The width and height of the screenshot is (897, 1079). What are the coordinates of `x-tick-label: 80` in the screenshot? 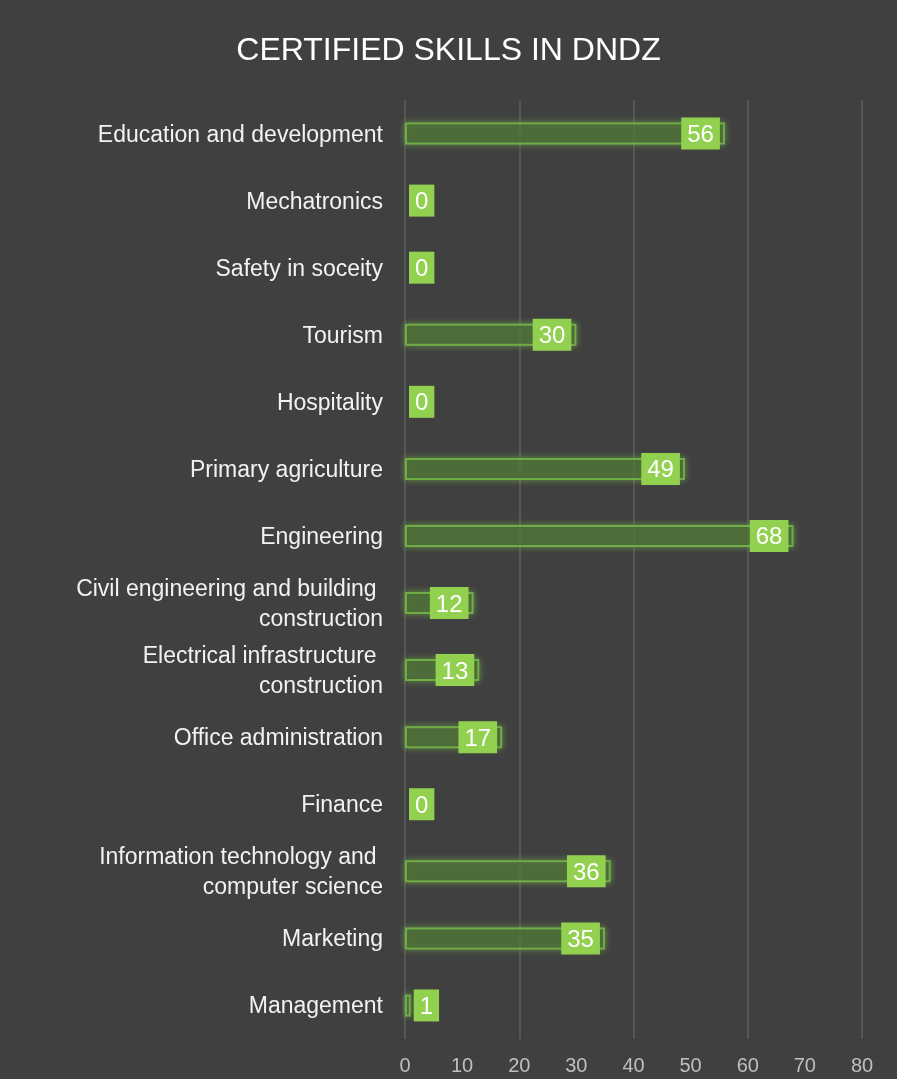 It's located at (862, 1065).